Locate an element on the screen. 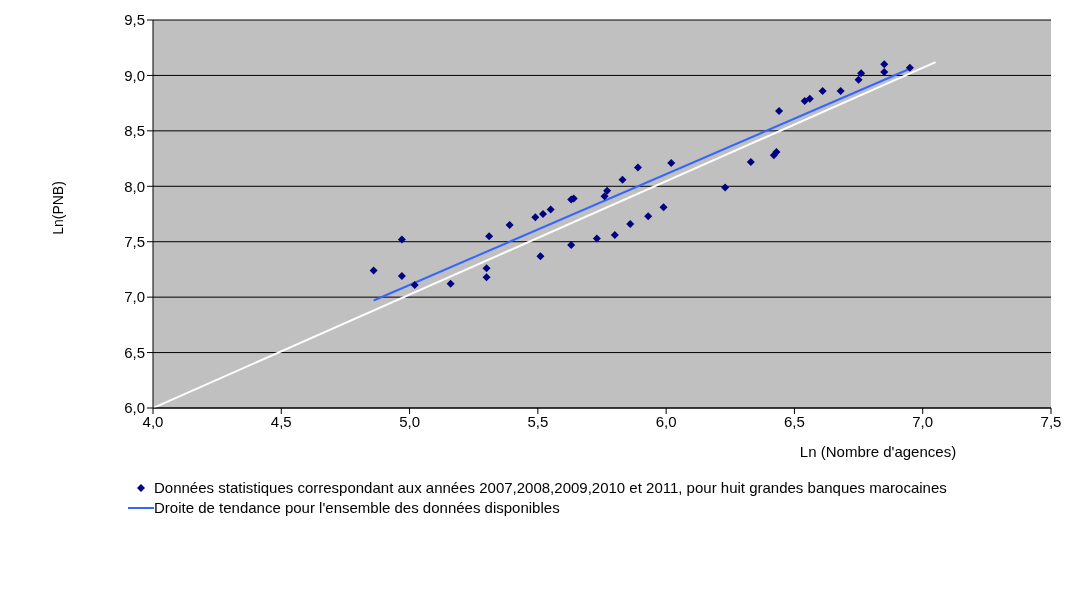  x-tick-label: 4,0 is located at coordinates (153, 421).